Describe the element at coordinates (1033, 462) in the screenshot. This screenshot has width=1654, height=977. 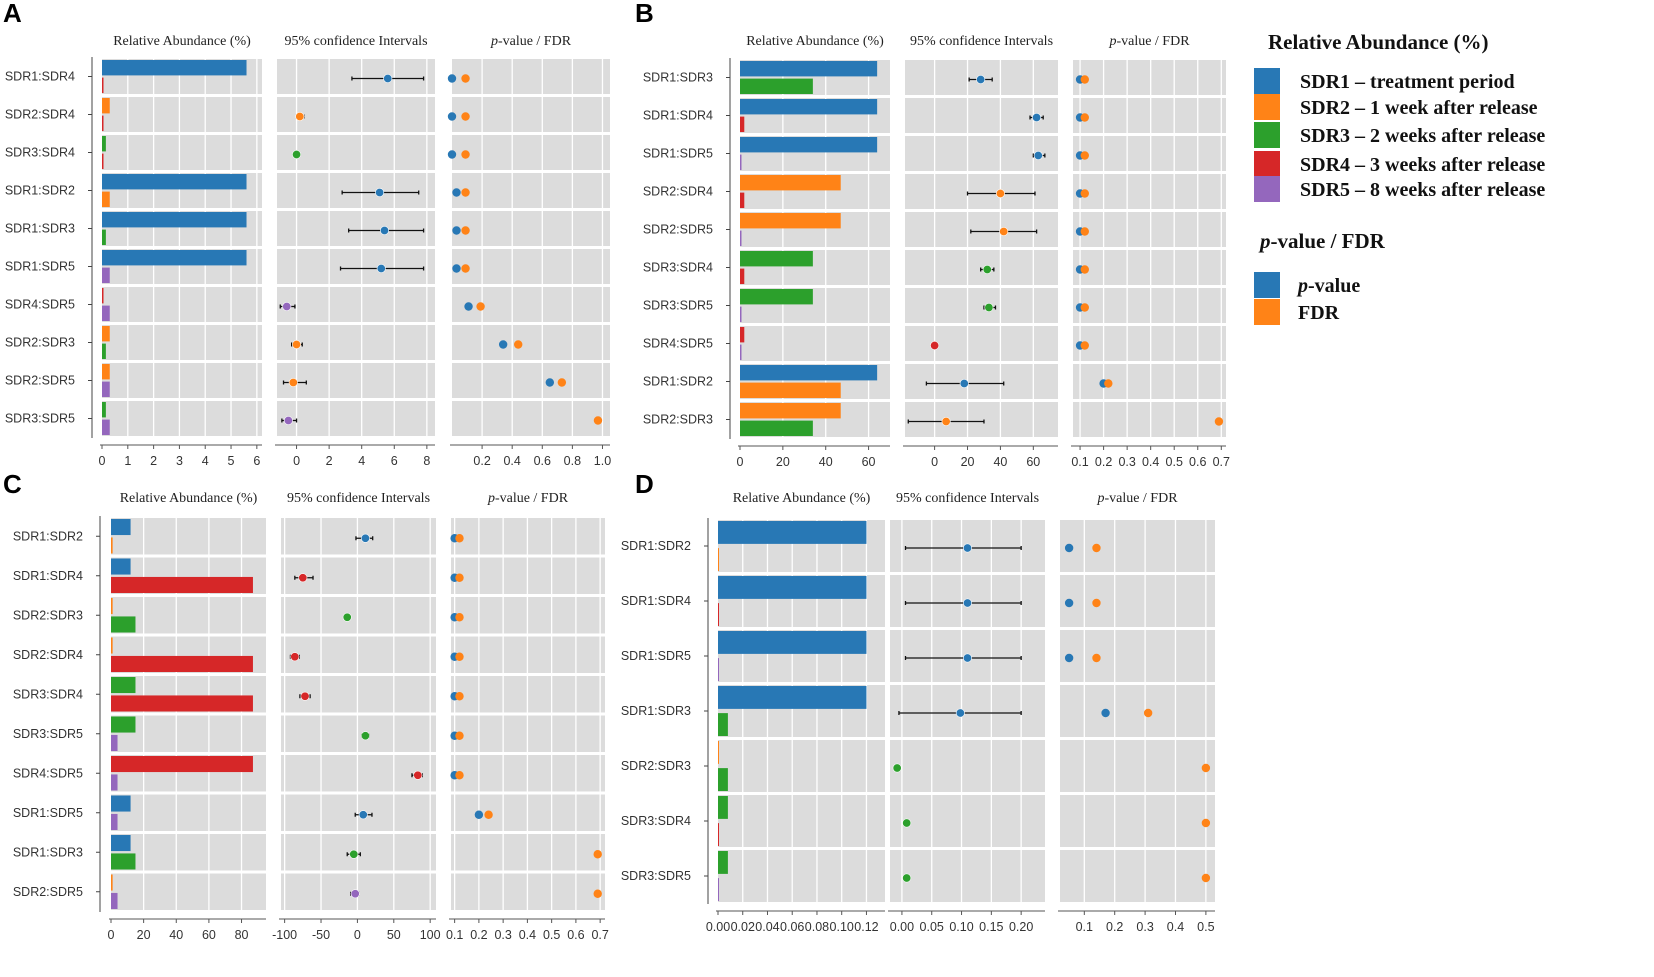
I see `x-tick-label: 60` at that location.